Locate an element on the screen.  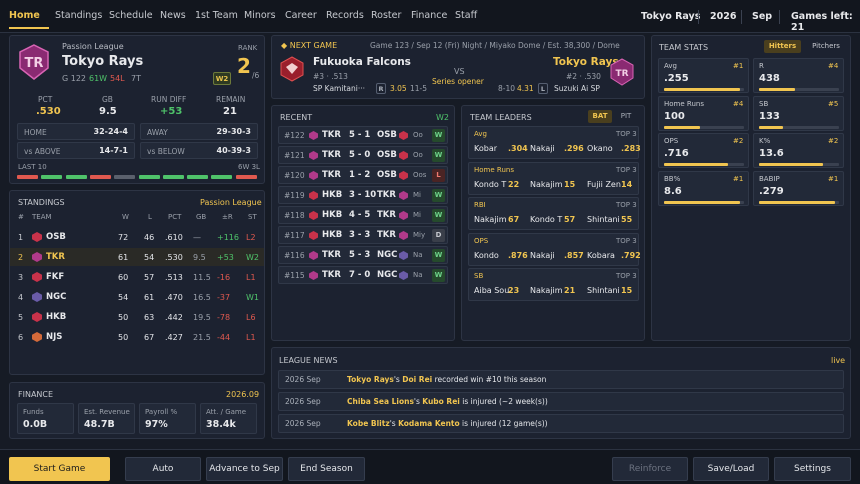
news-connector: 's is located at coordinates (394, 423).